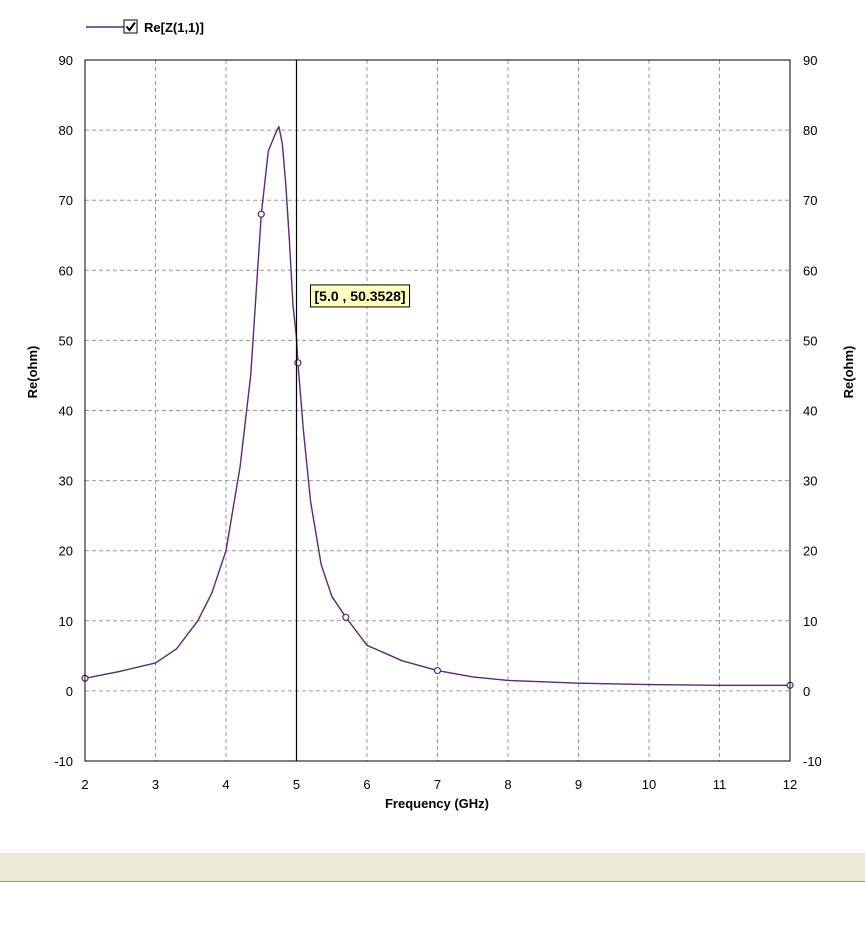 Image resolution: width=865 pixels, height=929 pixels. Describe the element at coordinates (174, 27) in the screenshot. I see `legend-label: Re[Z(1,1)]` at that location.